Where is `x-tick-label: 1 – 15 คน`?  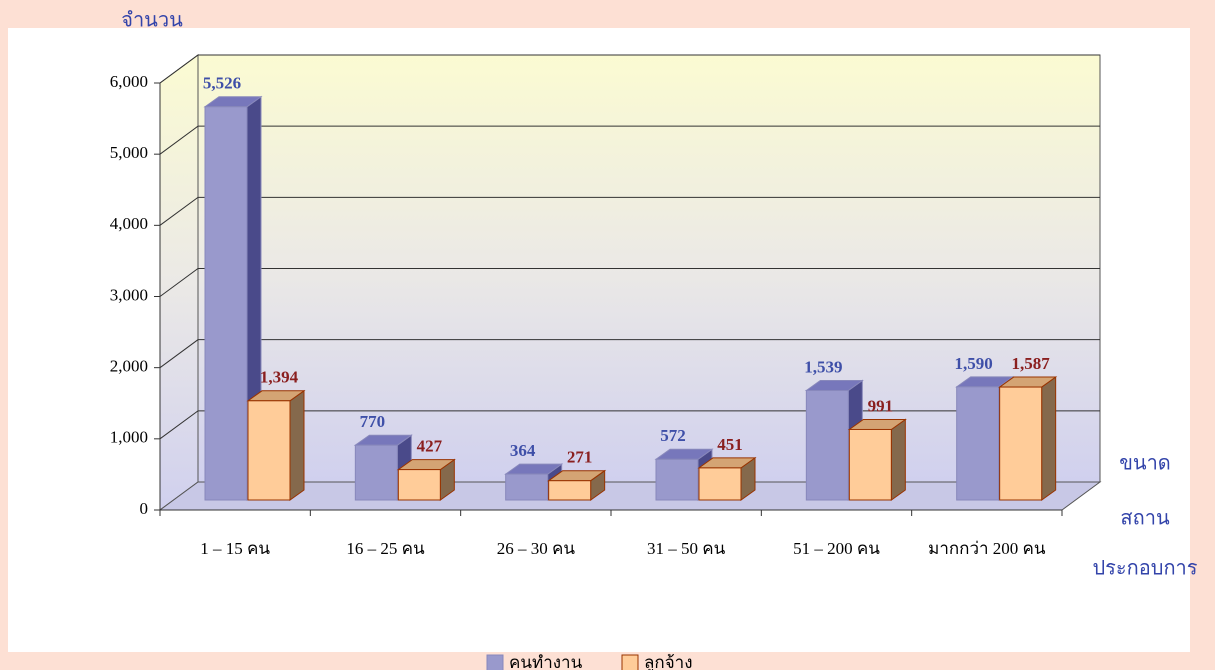 x-tick-label: 1 – 15 คน is located at coordinates (235, 548).